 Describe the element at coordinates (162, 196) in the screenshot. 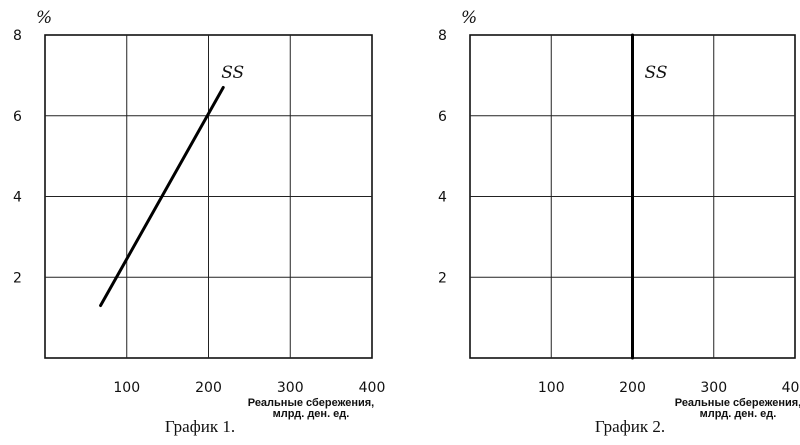

I see `series-line-ss` at that location.